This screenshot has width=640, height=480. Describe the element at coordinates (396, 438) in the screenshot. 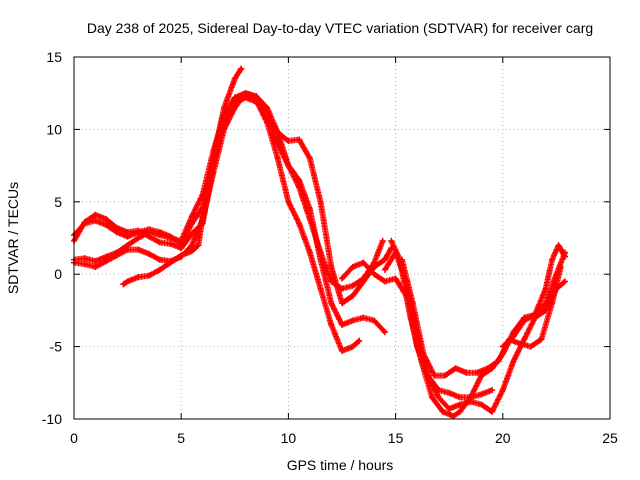

I see `x-tick-label: 15` at that location.